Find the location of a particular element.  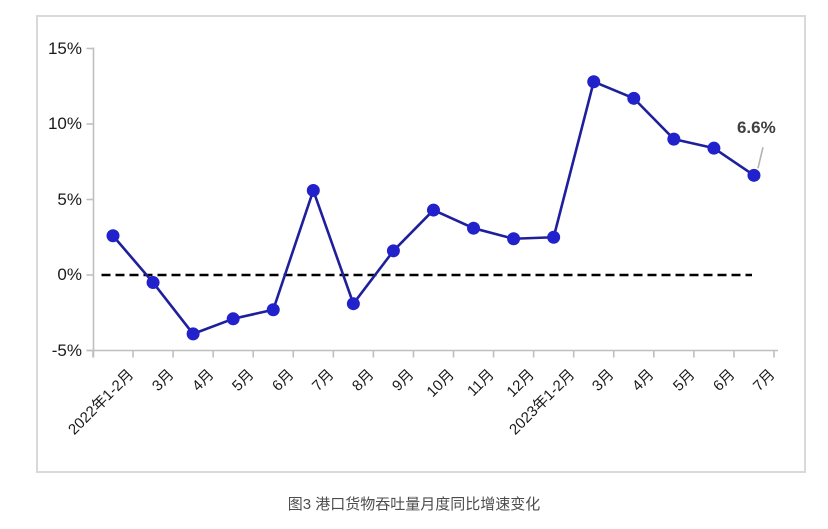

chart-caption: 图3 港口货物吞吐量月度同比增速变化 is located at coordinates (414, 504).